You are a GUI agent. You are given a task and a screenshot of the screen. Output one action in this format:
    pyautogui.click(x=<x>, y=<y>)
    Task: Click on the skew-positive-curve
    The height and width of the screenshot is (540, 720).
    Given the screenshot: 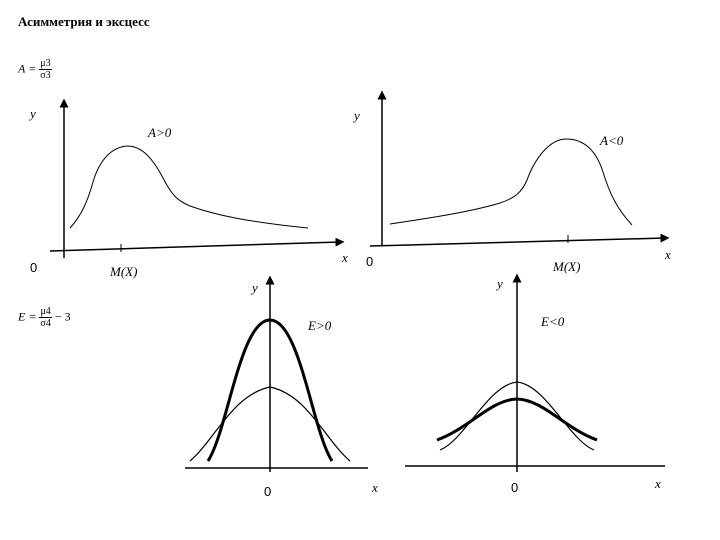 What is the action you would take?
    pyautogui.click(x=189, y=187)
    